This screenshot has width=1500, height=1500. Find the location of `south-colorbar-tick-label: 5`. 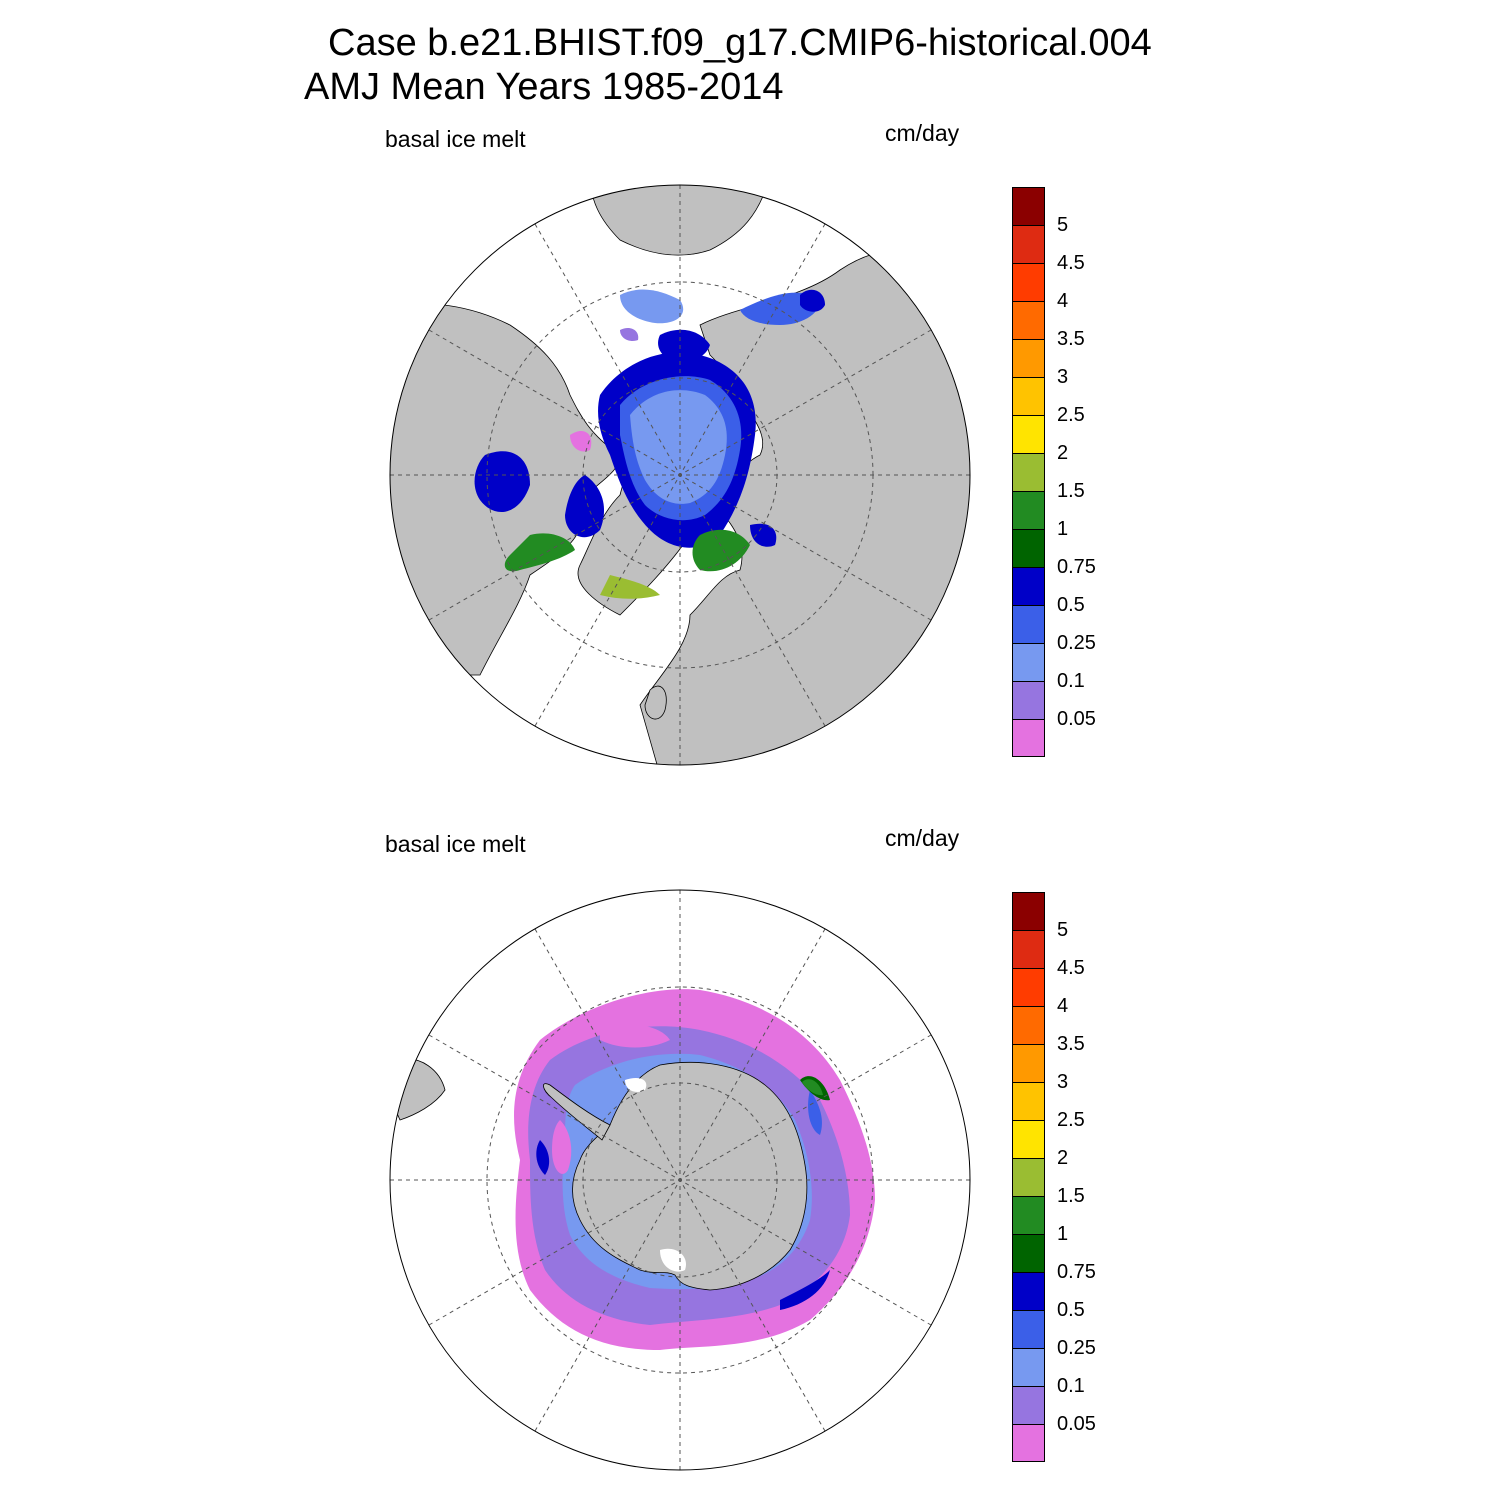

south-colorbar-tick-label: 5 is located at coordinates (1063, 930).